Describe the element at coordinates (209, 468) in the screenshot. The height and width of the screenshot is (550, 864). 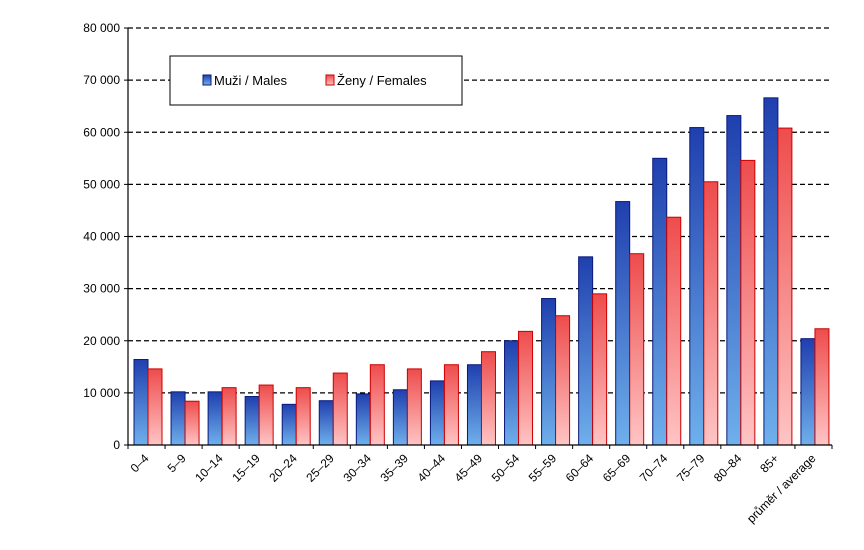
I see `x-tick-label: 10–14` at that location.